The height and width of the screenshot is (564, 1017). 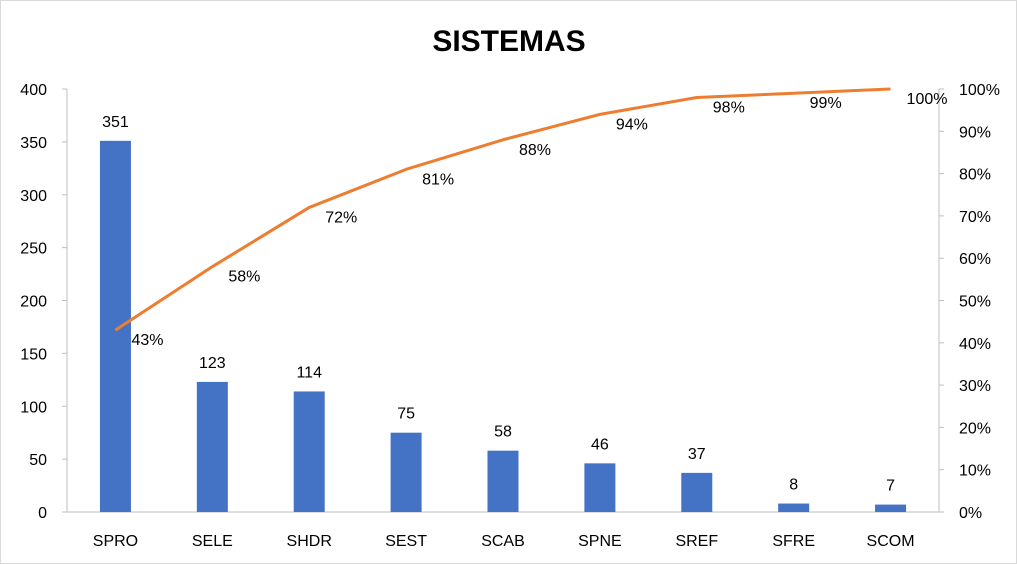 What do you see at coordinates (600, 444) in the screenshot?
I see `bar-value-label: 46` at bounding box center [600, 444].